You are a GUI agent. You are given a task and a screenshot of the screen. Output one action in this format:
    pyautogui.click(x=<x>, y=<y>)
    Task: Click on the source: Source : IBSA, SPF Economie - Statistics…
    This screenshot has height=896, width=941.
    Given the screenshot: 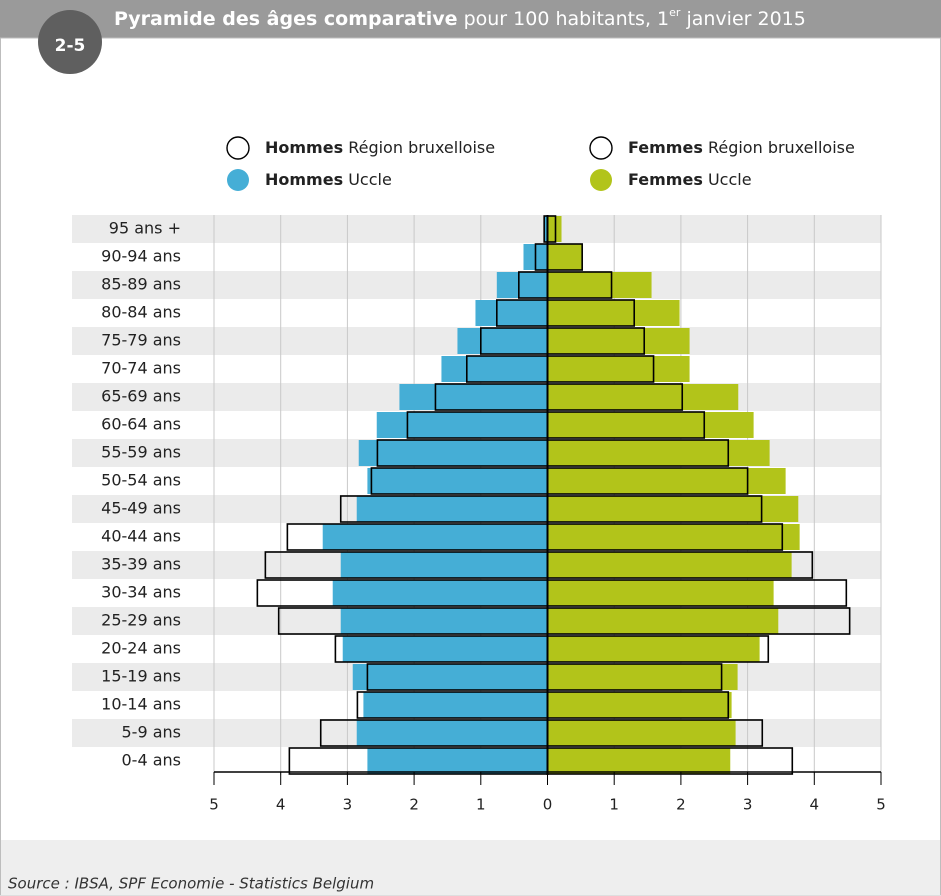 What is the action you would take?
    pyautogui.click(x=191, y=884)
    